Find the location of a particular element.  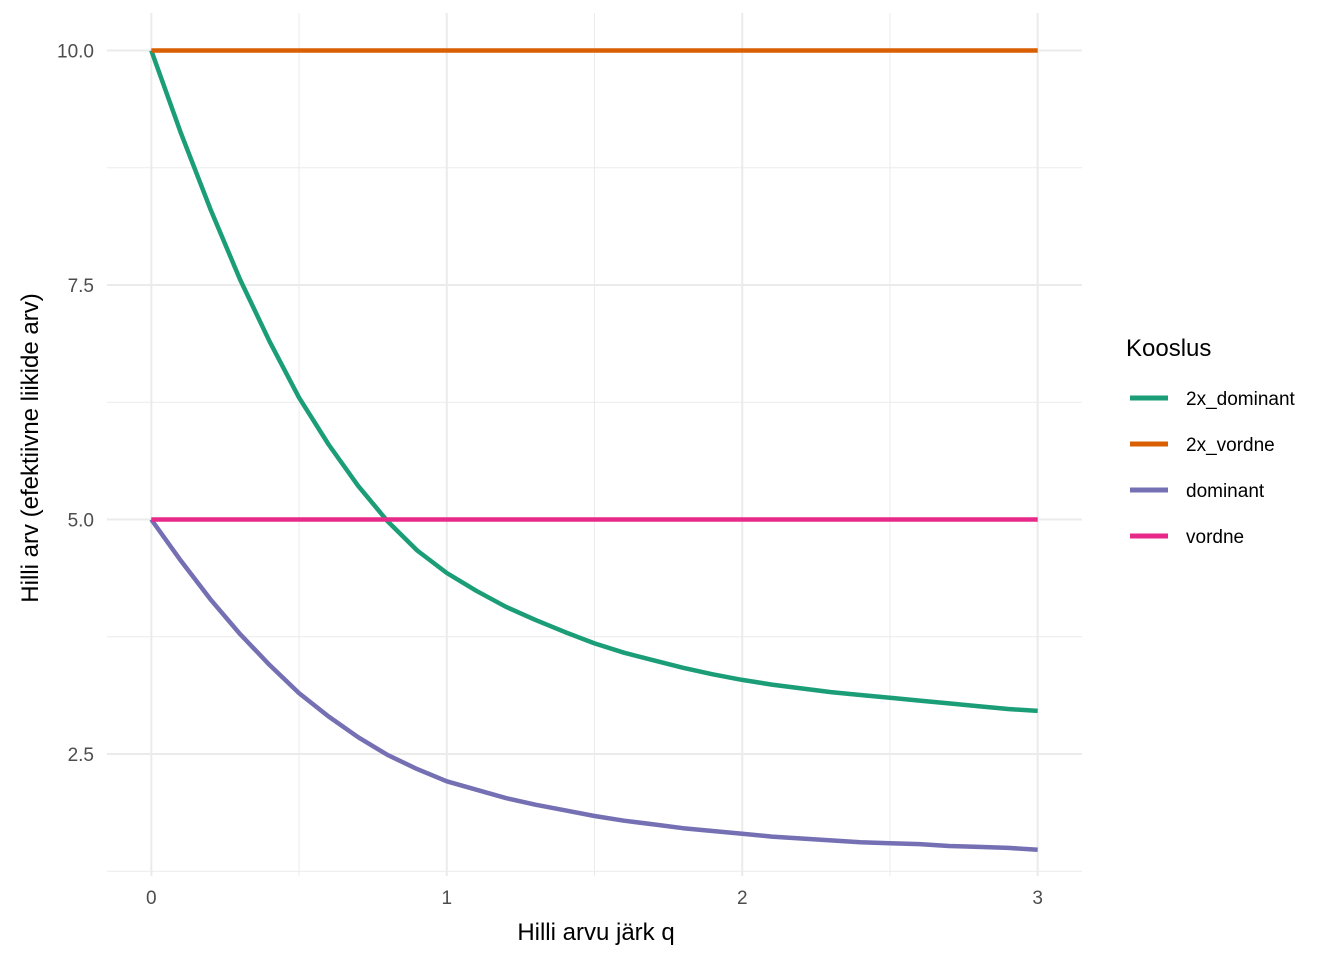

y-tick-label: 2.5 is located at coordinates (81, 755).